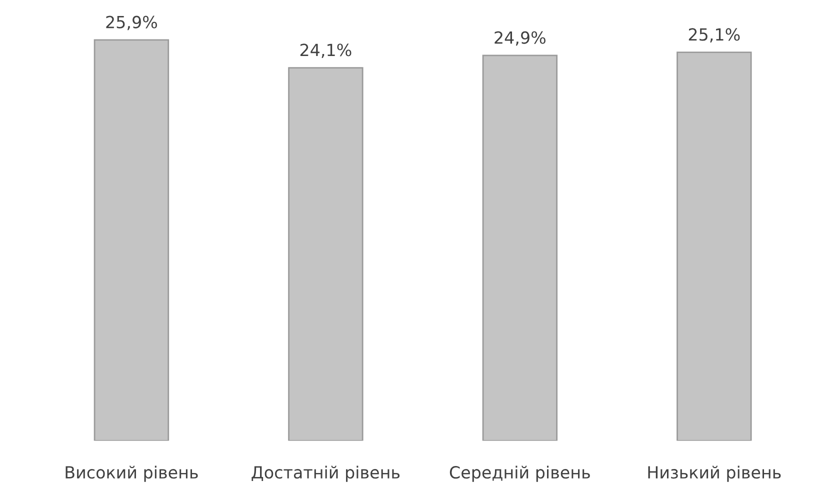  What do you see at coordinates (132, 474) in the screenshot?
I see `x-tick-label: Високий рівень` at bounding box center [132, 474].